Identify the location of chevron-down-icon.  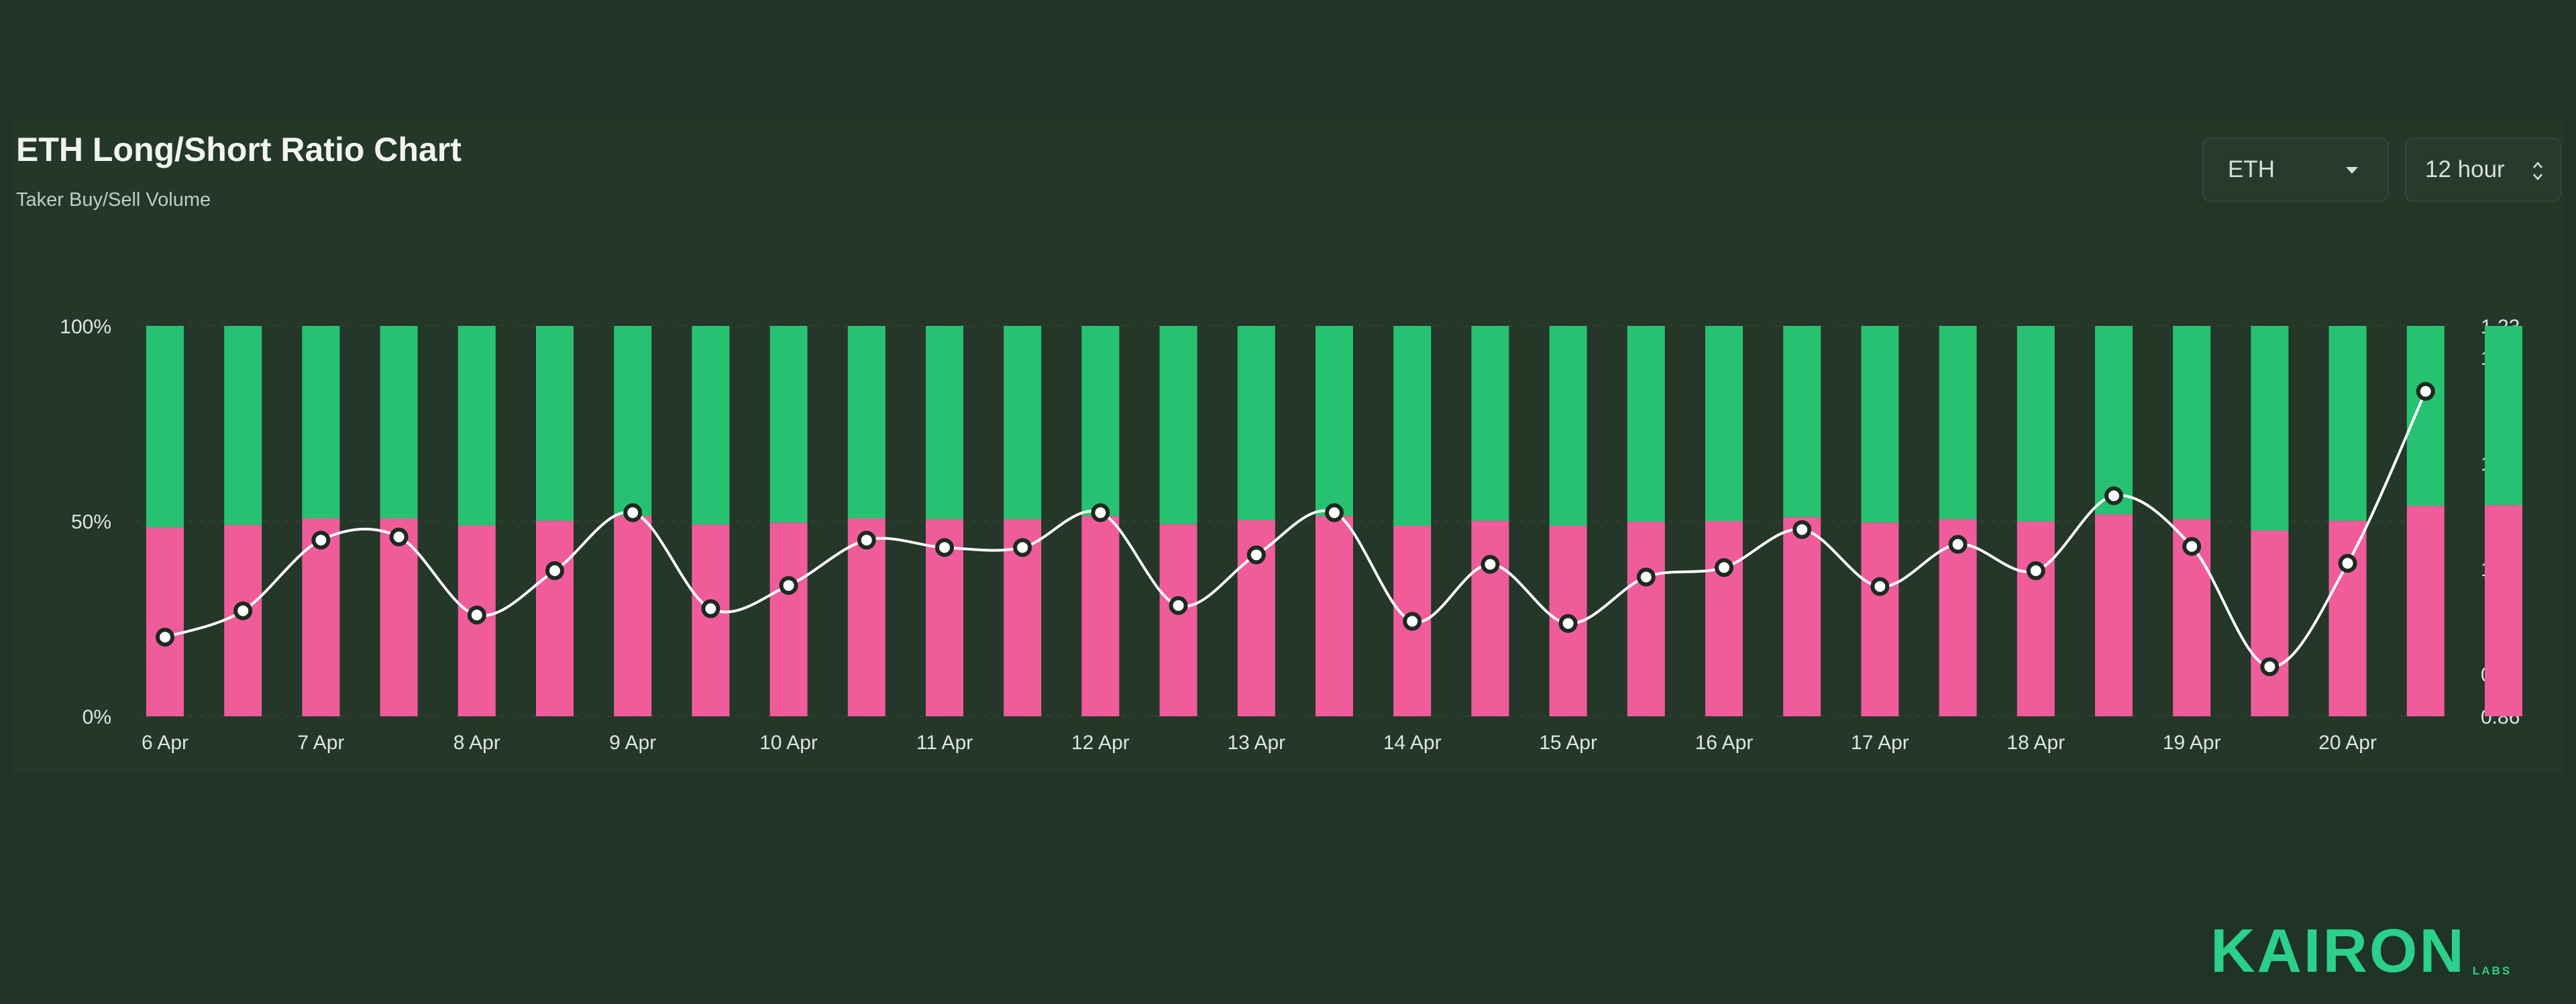
(2352, 170).